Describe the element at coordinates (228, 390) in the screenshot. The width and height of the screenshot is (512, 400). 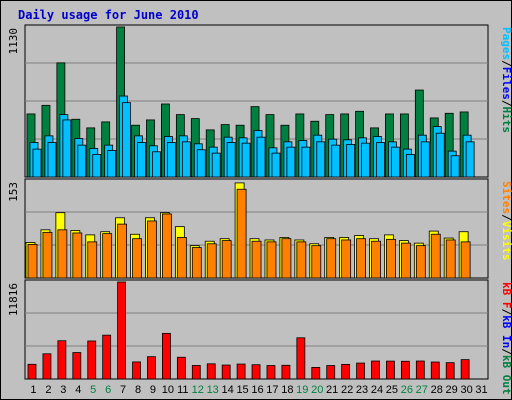
I see `x-tick-label: 14` at that location.